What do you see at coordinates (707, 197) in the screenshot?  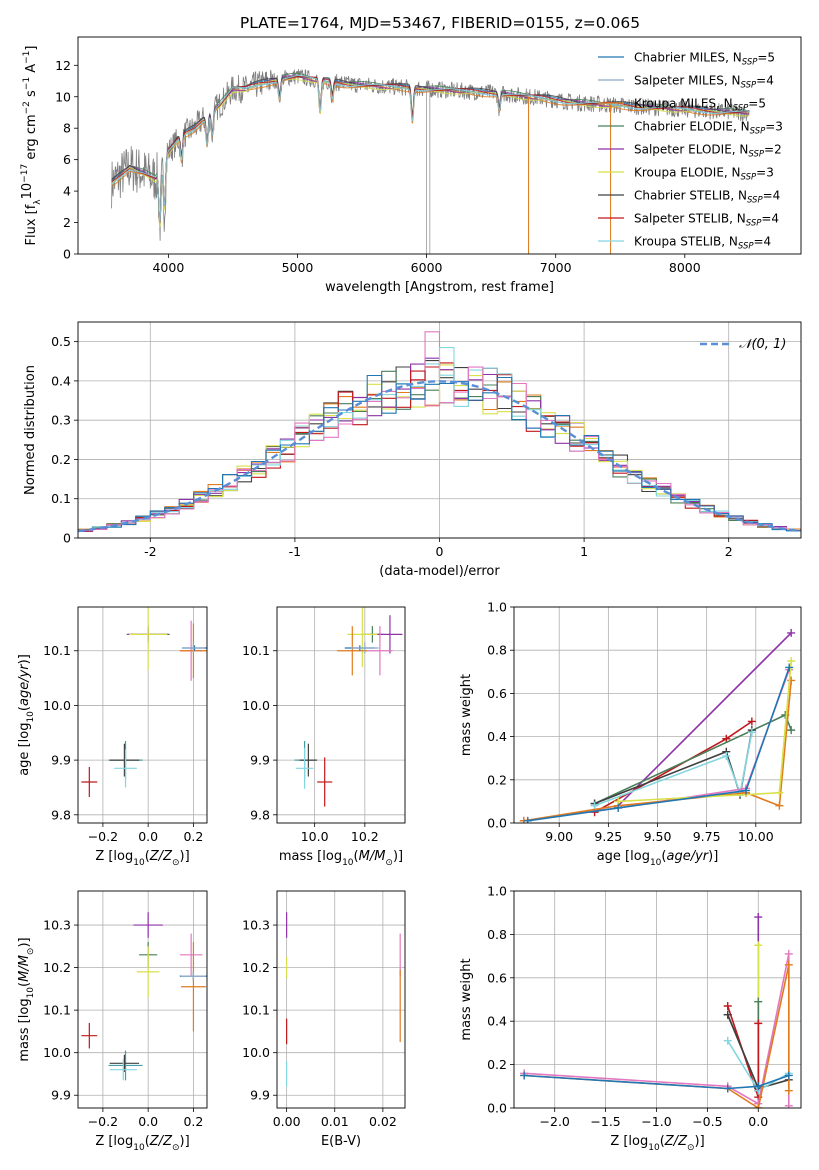 I see `legend-label: Chabrier STELIB, NSSP=4` at bounding box center [707, 197].